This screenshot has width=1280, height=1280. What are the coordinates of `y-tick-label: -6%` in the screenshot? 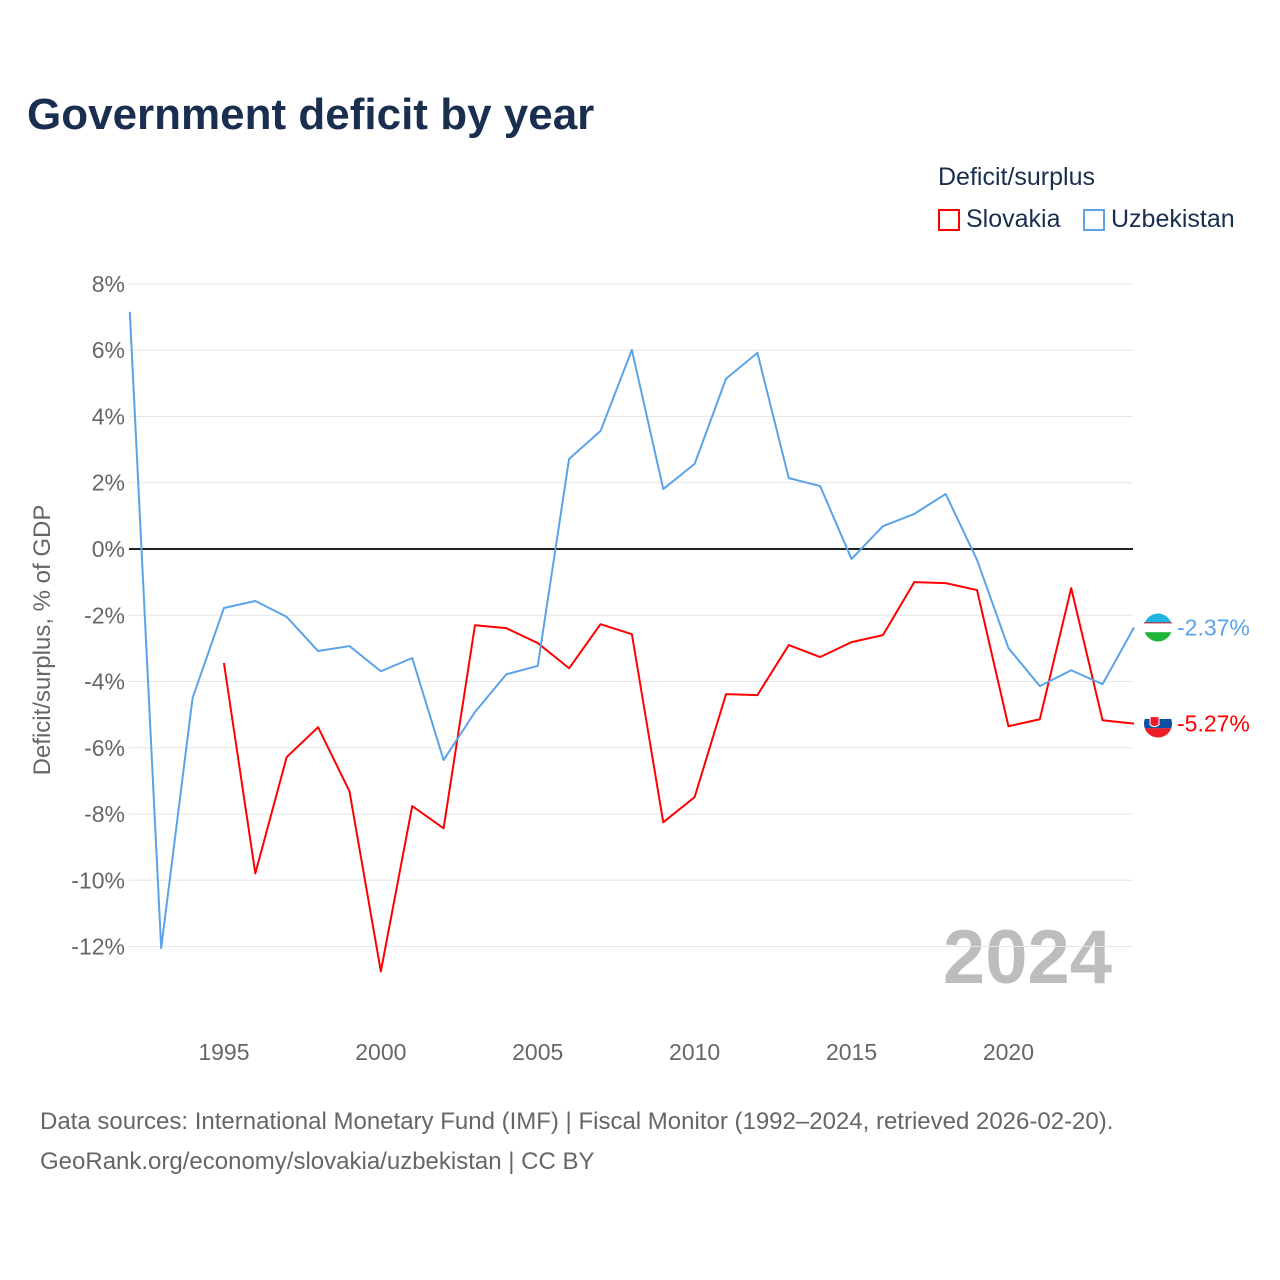 It's located at (104, 748).